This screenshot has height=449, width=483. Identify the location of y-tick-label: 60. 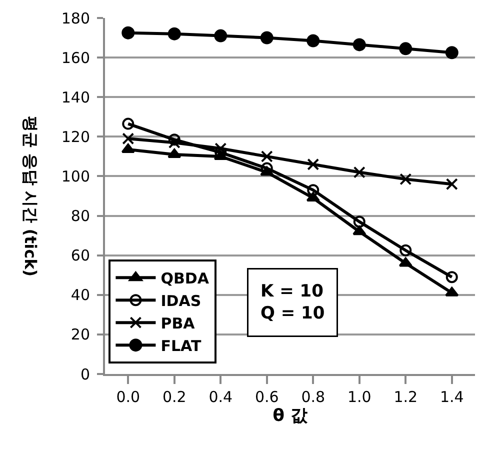
(80, 255).